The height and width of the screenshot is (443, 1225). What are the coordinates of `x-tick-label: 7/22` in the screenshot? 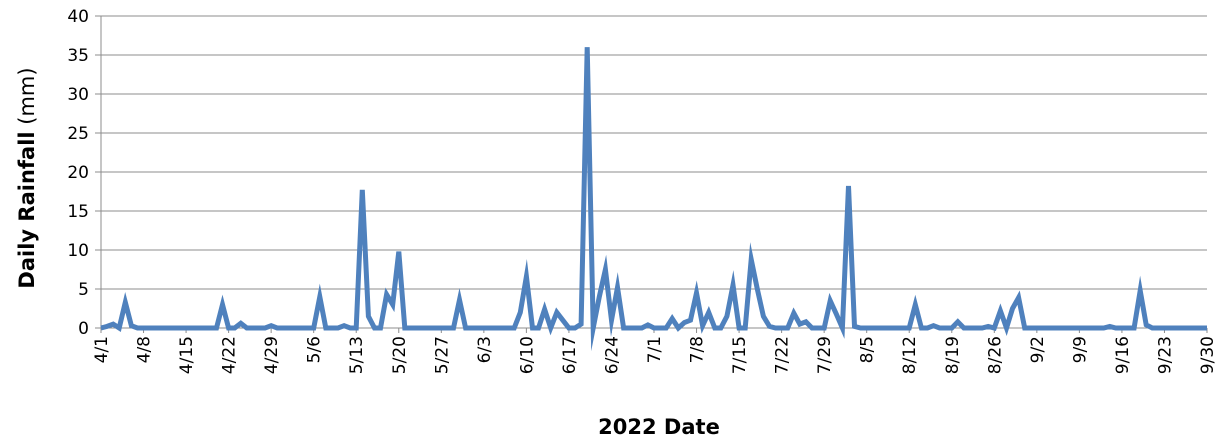 It's located at (783, 355).